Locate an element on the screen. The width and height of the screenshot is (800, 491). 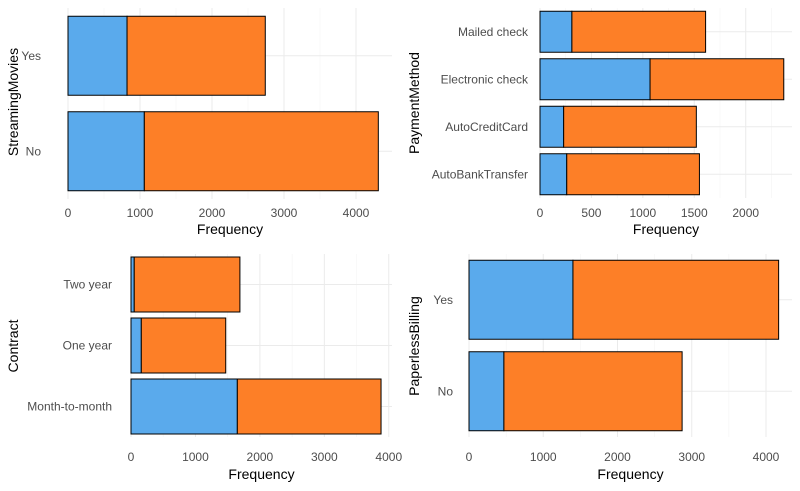
y-axis-title: Contract is located at coordinates (13, 345).